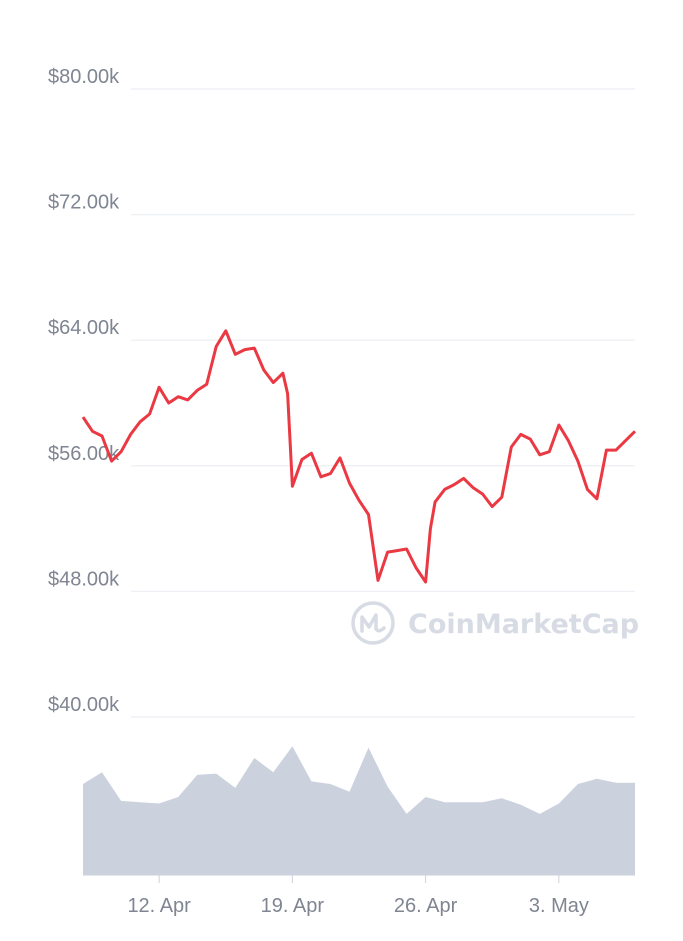 The image size is (683, 941). What do you see at coordinates (84, 77) in the screenshot?
I see `price-tick-label: $80.00k` at bounding box center [84, 77].